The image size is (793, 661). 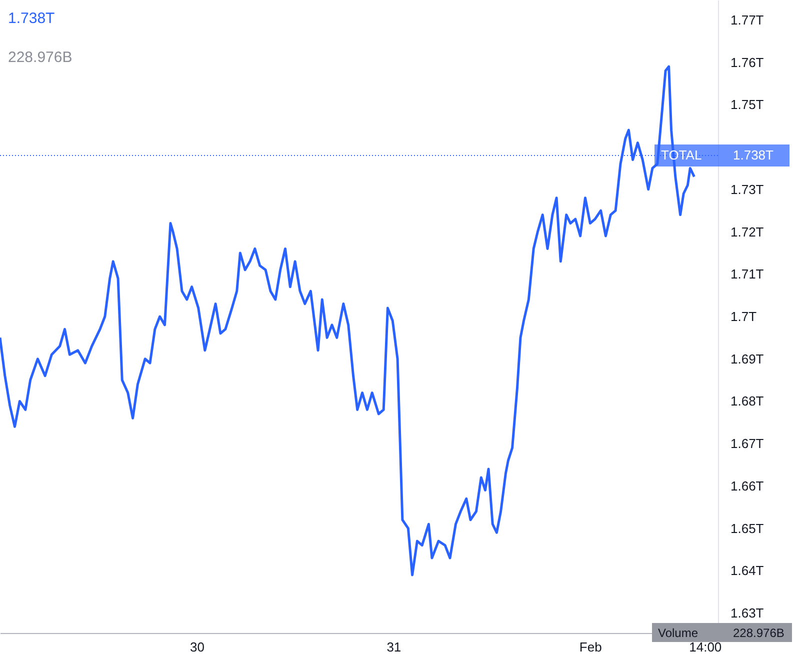 What do you see at coordinates (747, 189) in the screenshot?
I see `y-tick-label: 1.73T` at bounding box center [747, 189].